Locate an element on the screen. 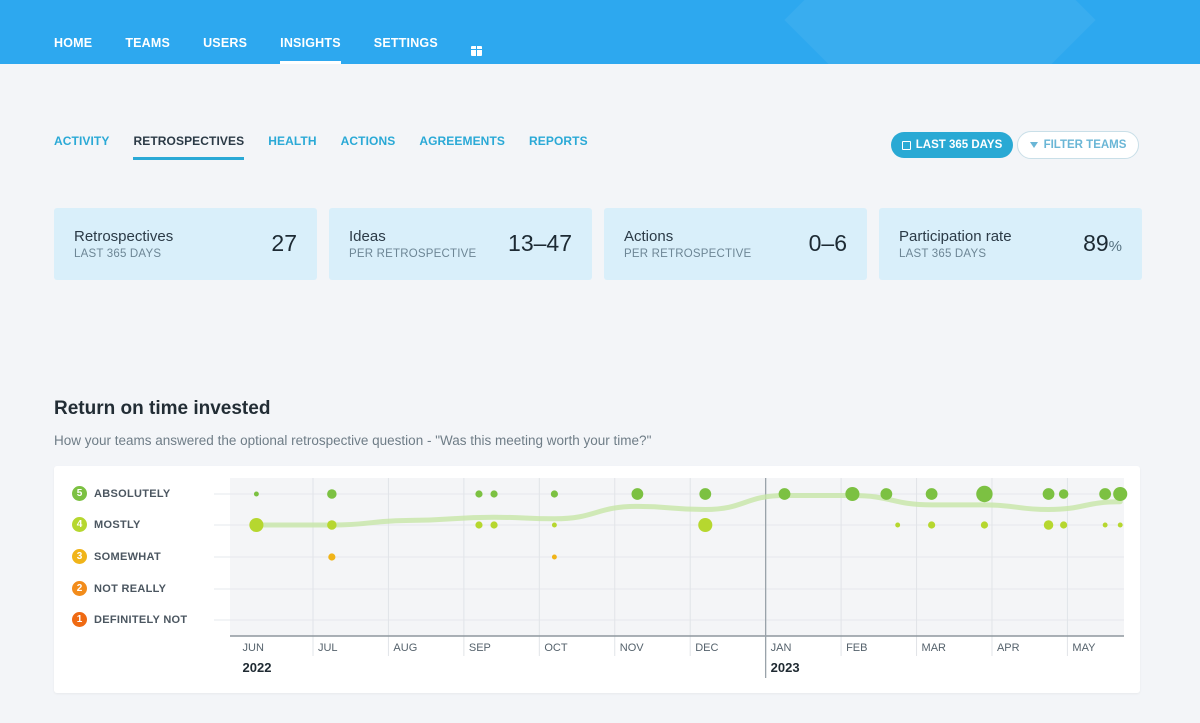 The height and width of the screenshot is (723, 1200). legend-score-badge: 2 is located at coordinates (79, 588).